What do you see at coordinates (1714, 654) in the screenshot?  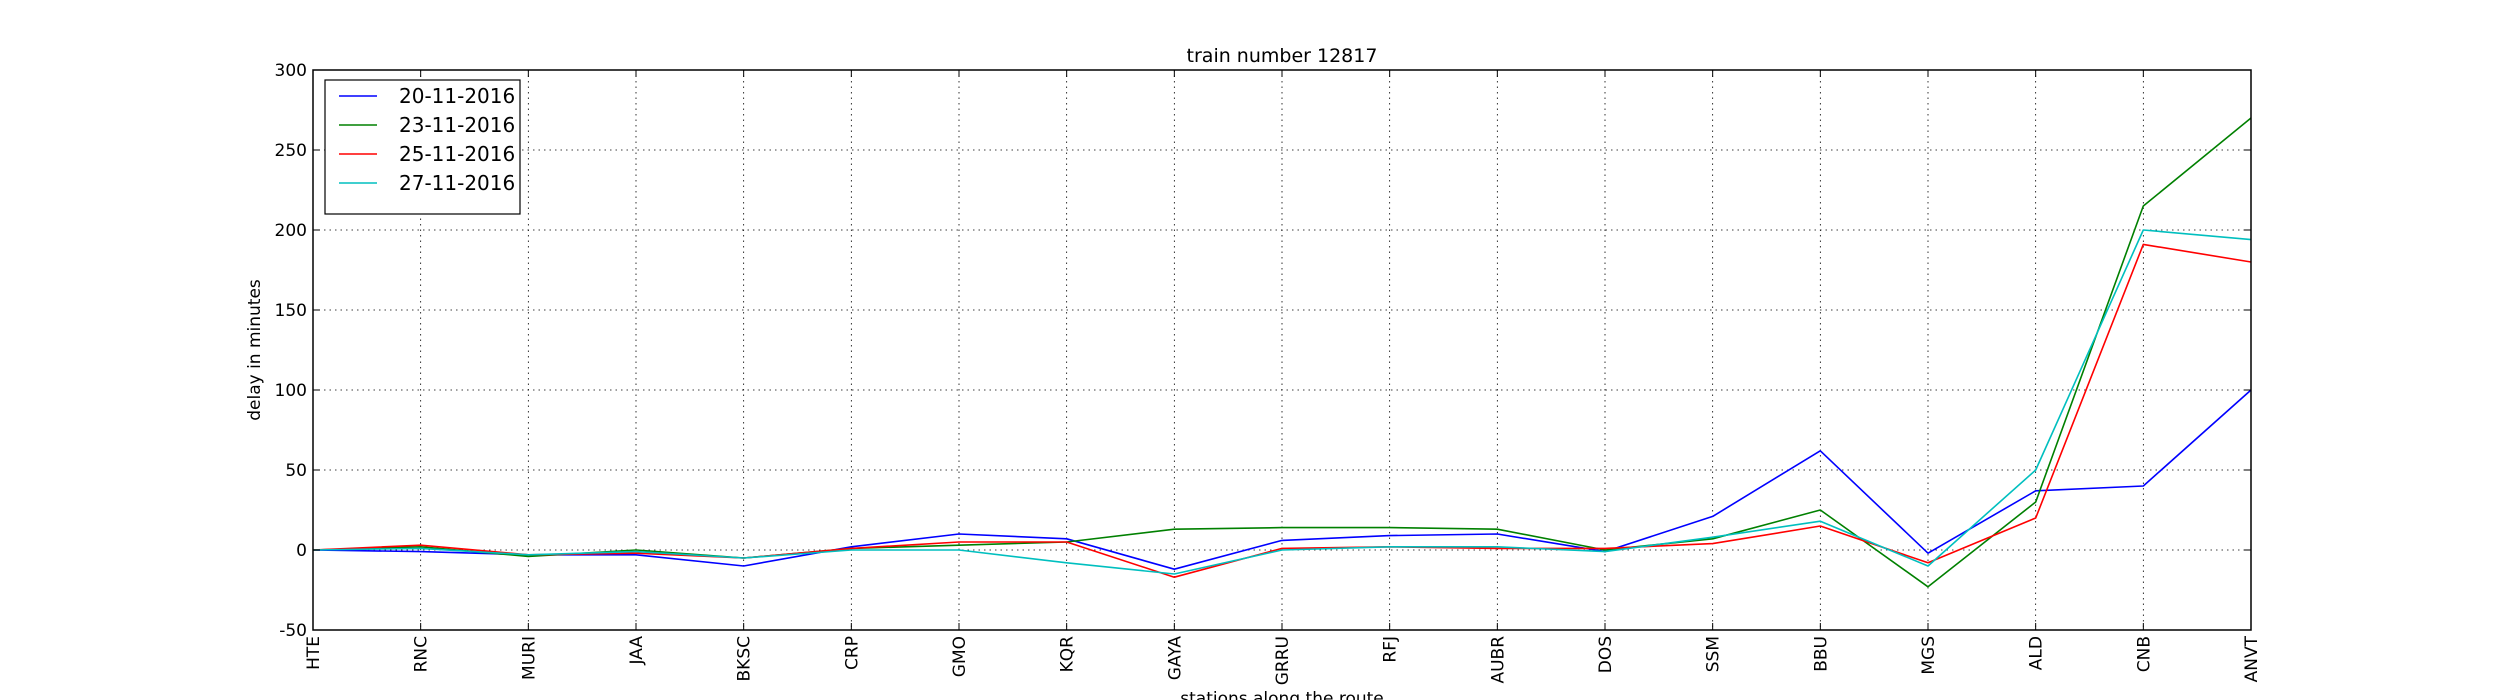 I see `x-tick-label: SSM` at bounding box center [1714, 654].